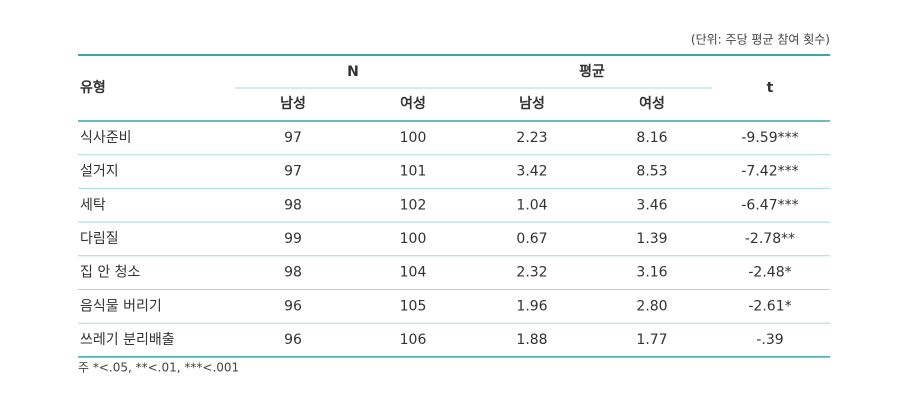 This screenshot has height=404, width=907. What do you see at coordinates (121, 306) in the screenshot?
I see `row-label: 음식물 버리기` at bounding box center [121, 306].